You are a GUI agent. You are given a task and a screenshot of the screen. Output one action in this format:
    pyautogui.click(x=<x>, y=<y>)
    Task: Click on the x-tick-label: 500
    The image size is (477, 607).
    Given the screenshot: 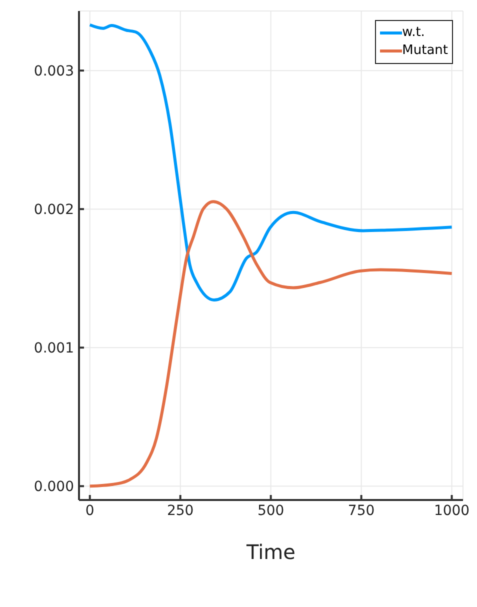 What is the action you would take?
    pyautogui.click(x=270, y=510)
    